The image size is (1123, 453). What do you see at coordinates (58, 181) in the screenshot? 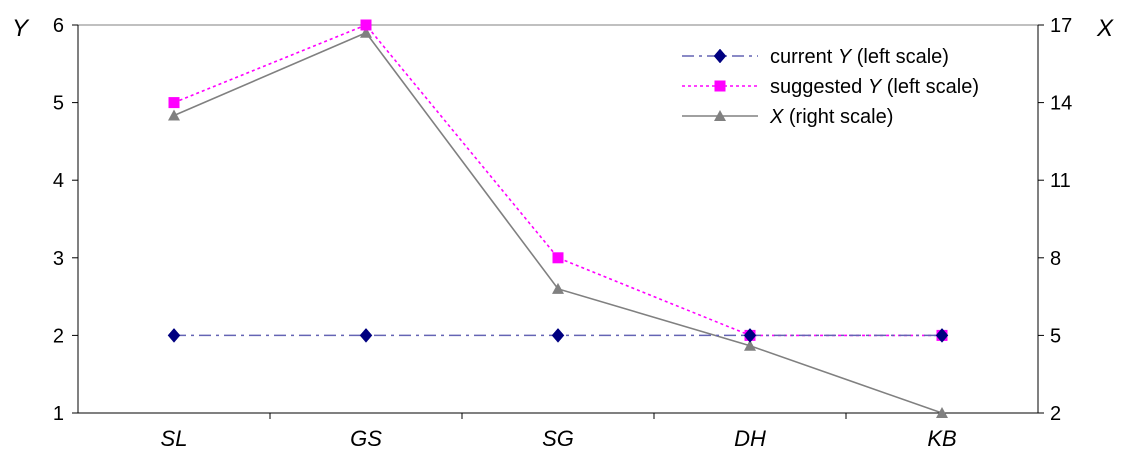
I see `left-tick-label: 4` at bounding box center [58, 181].